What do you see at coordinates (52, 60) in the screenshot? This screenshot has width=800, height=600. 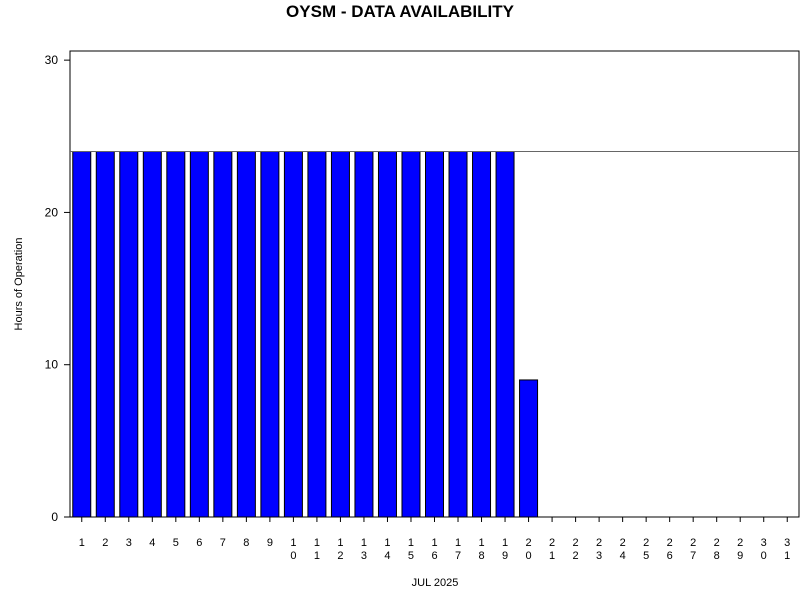 I see `y-tick-label: 30` at bounding box center [52, 60].